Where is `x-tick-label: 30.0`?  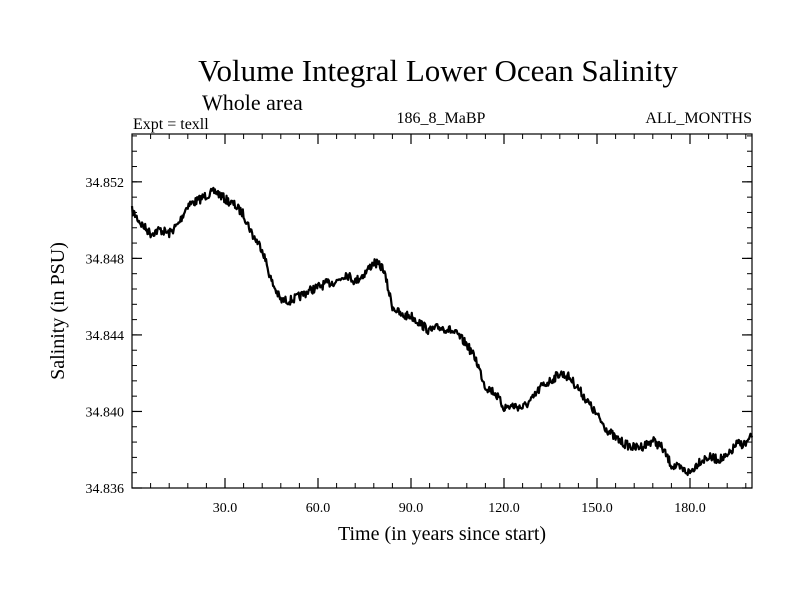
x-tick-label: 30.0 is located at coordinates (225, 508).